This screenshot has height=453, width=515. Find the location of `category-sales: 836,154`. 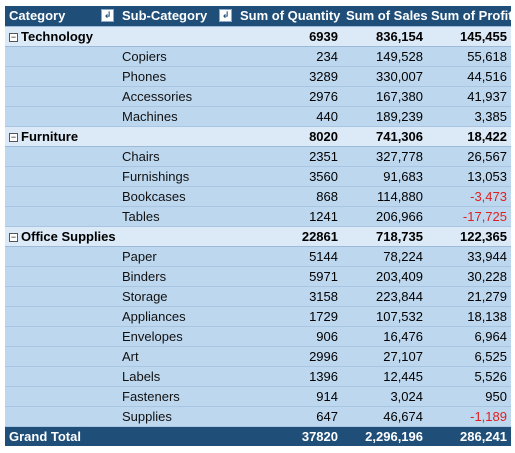

category-sales: 836,154 is located at coordinates (384, 36).